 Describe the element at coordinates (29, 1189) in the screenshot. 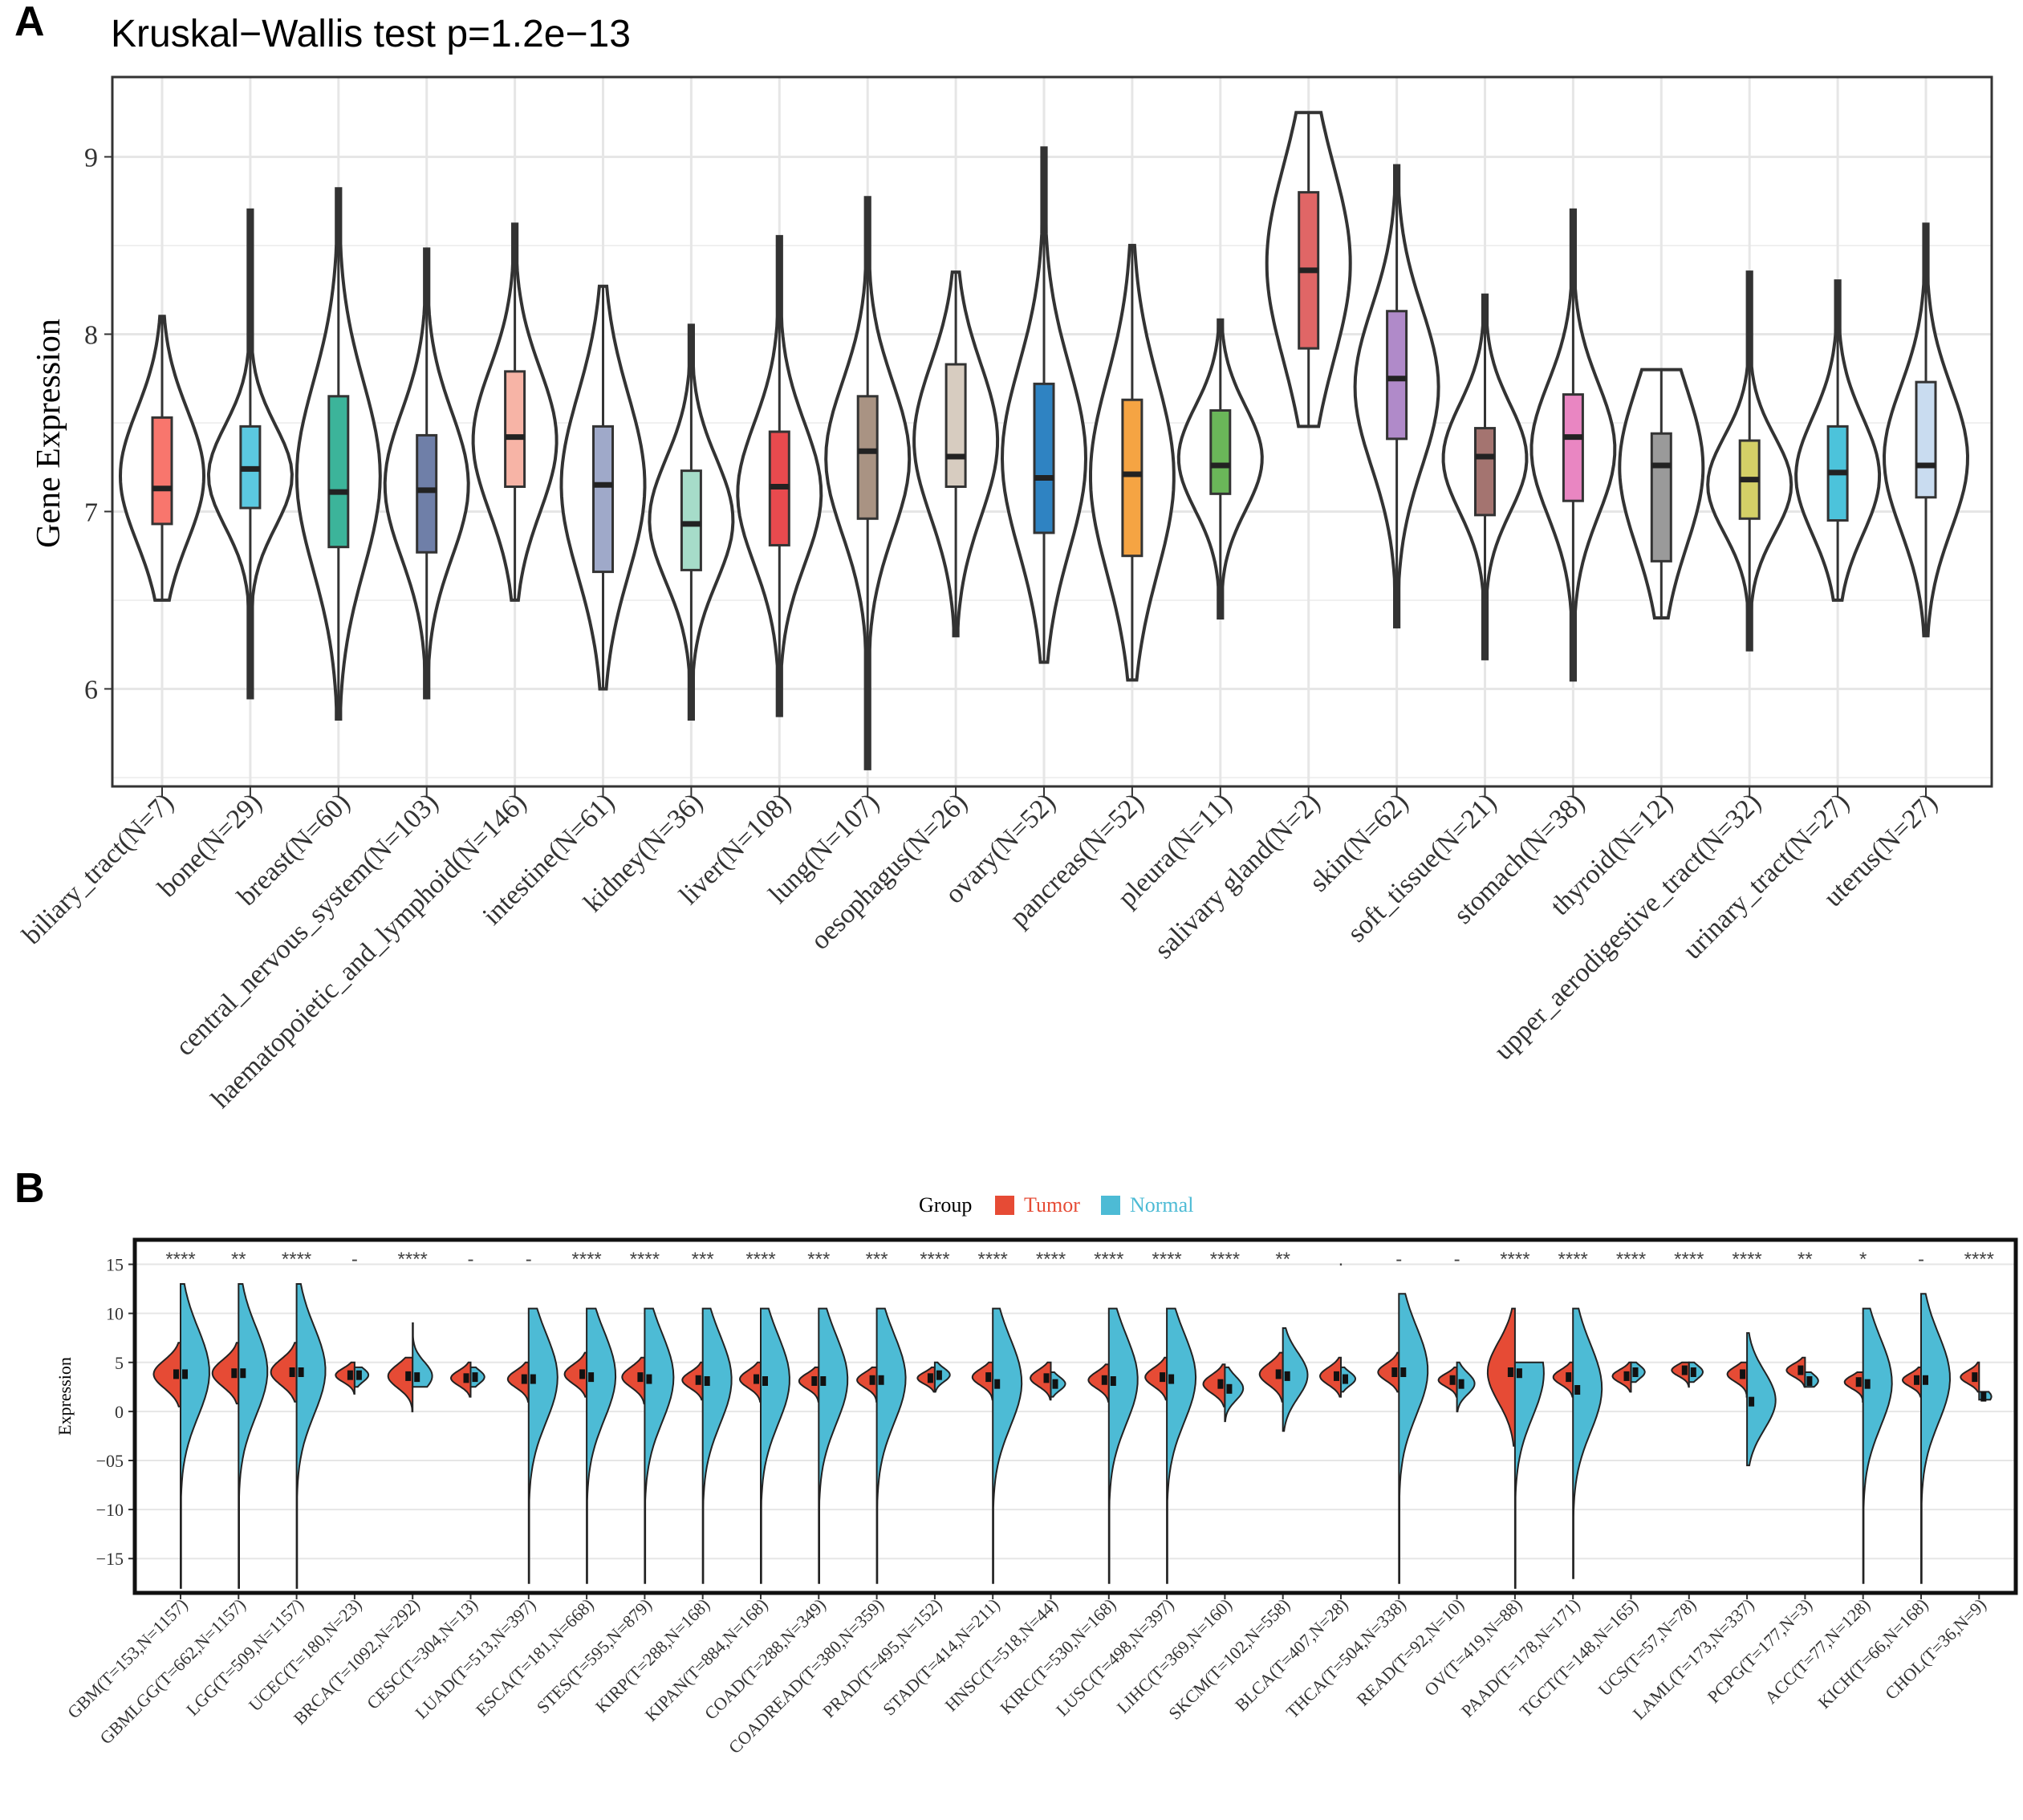

I see `panel-b-label: B` at that location.